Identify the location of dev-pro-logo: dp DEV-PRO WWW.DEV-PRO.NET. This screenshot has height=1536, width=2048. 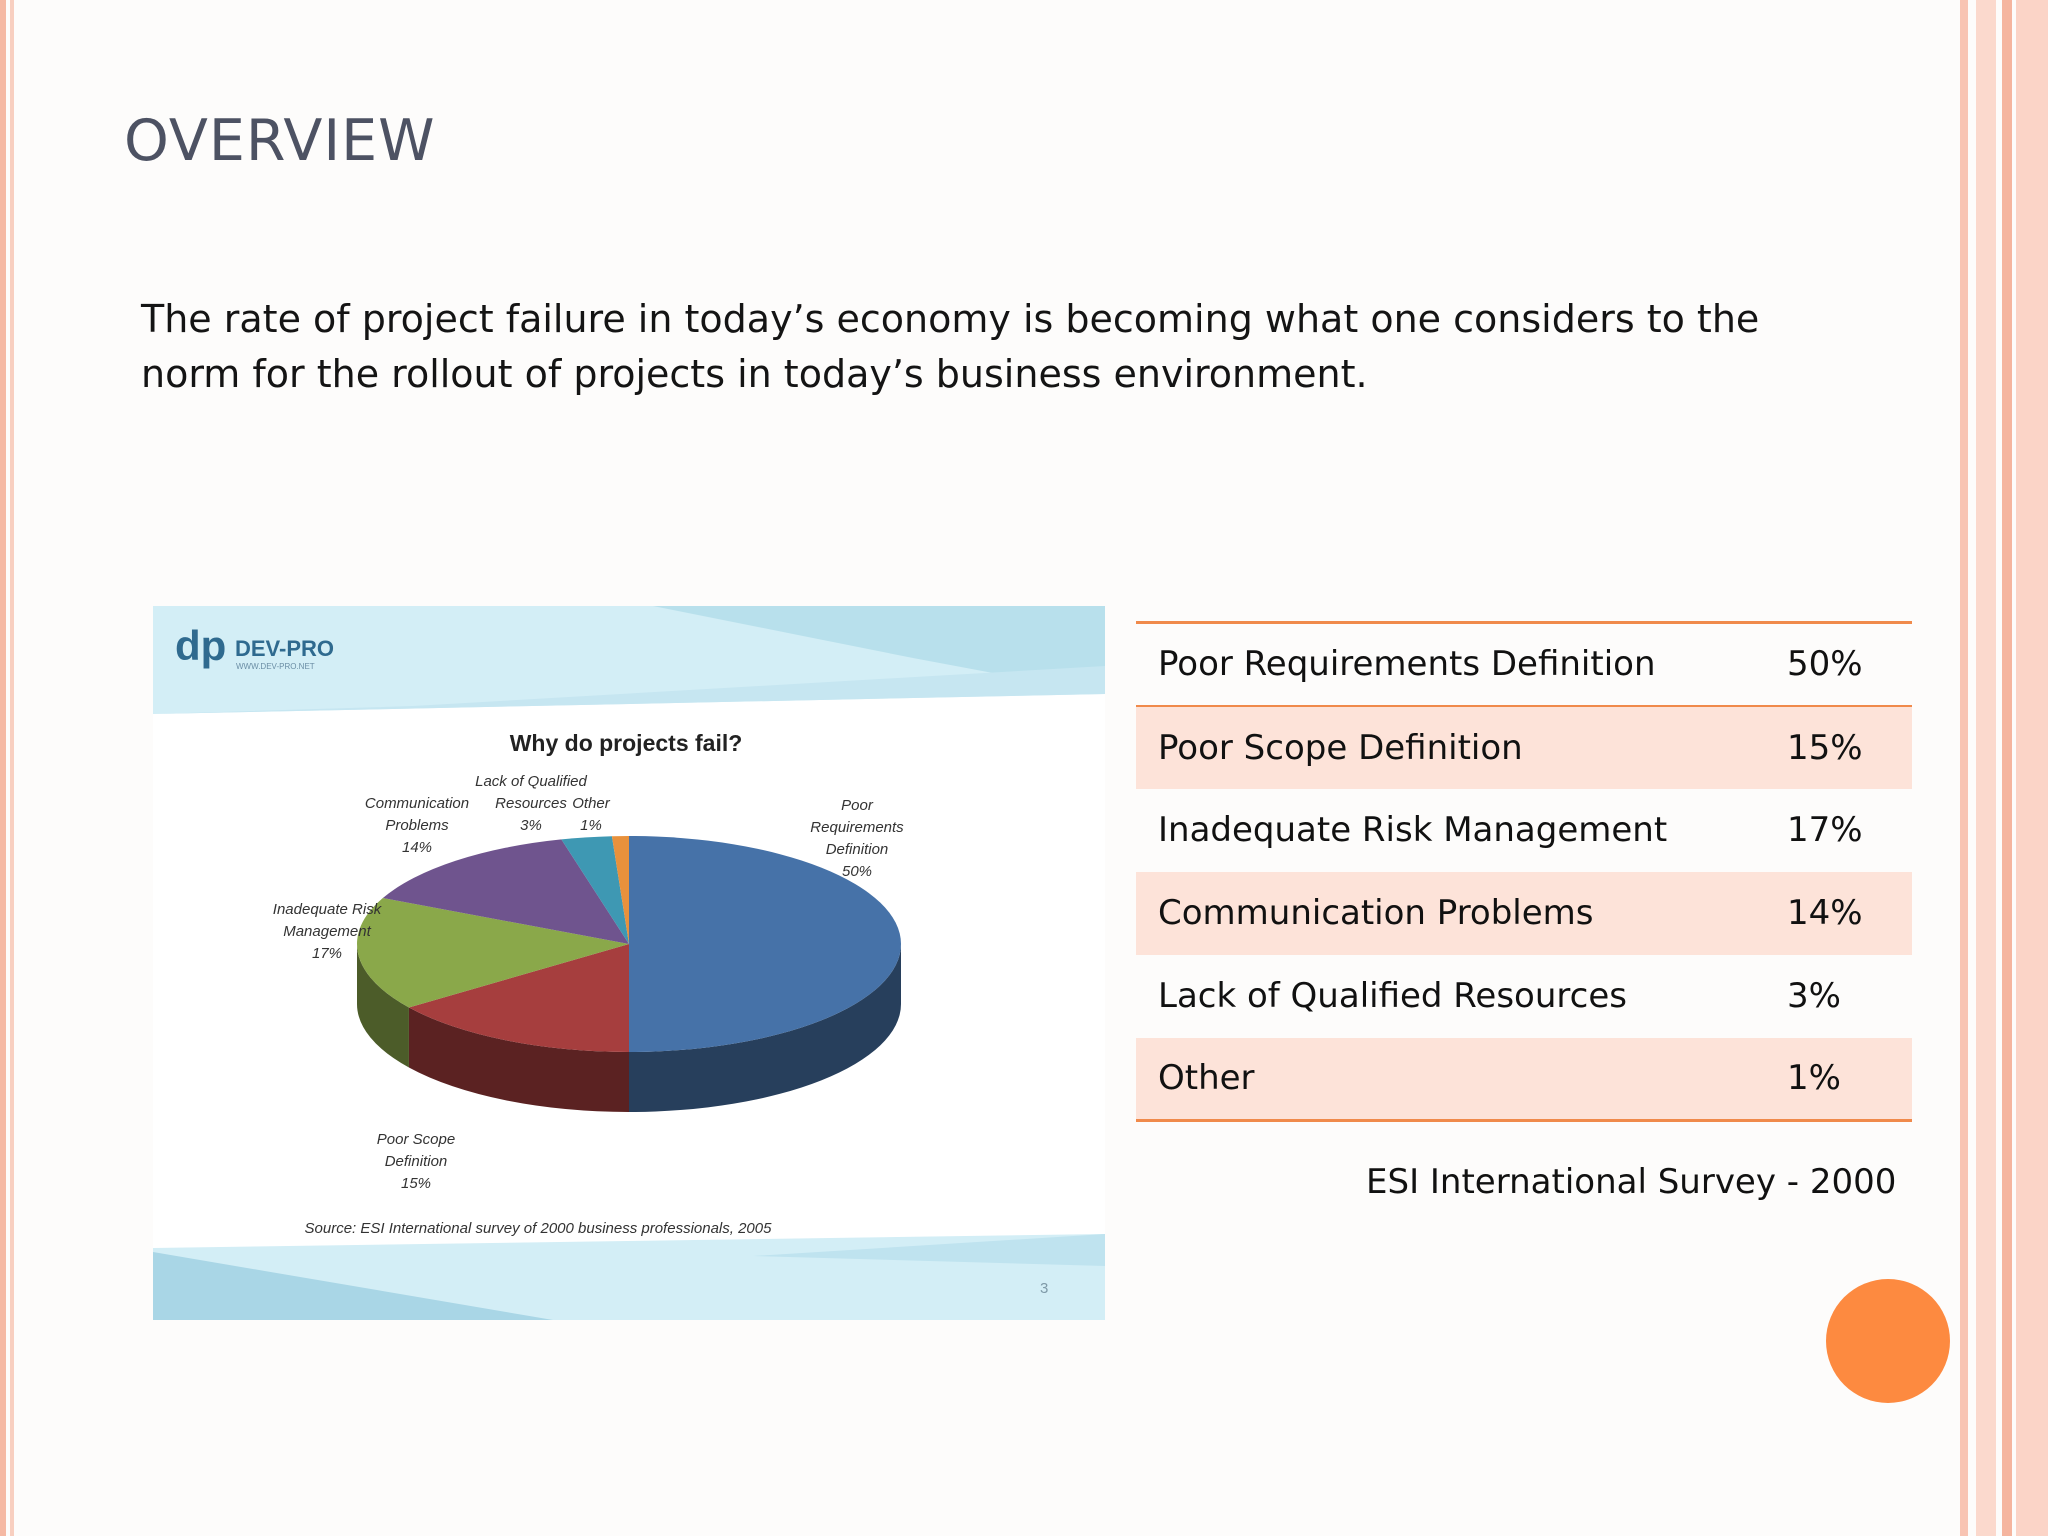
(254, 646).